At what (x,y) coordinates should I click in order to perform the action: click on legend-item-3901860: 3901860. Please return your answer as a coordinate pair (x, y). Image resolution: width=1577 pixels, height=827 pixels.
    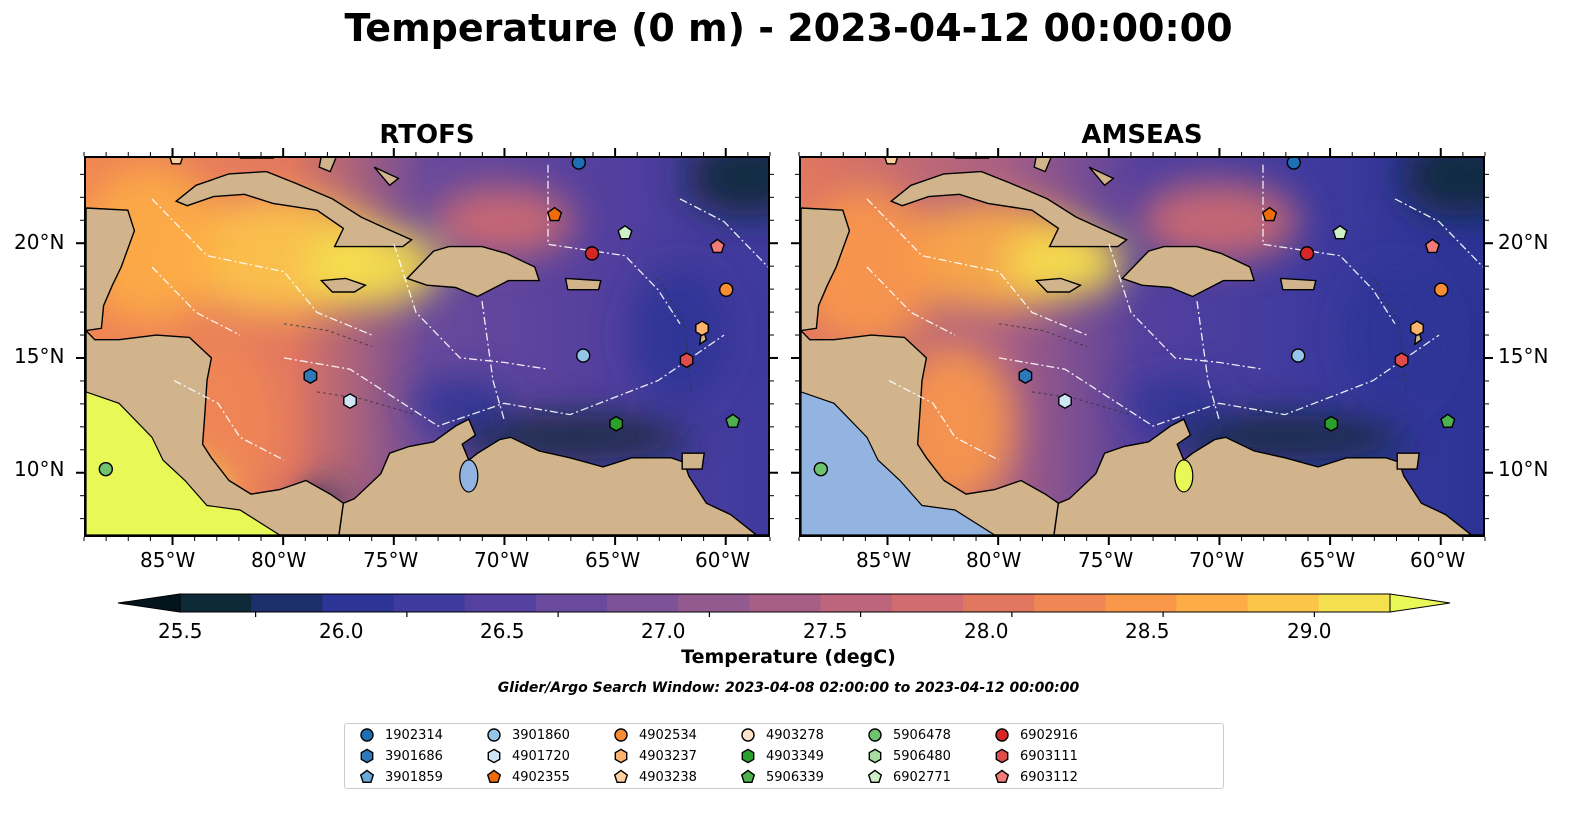
    Looking at the image, I should click on (528, 735).